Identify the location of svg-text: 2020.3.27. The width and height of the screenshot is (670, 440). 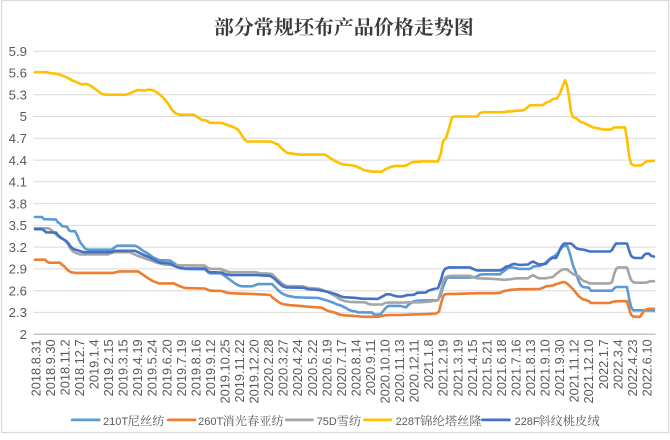
(283, 367).